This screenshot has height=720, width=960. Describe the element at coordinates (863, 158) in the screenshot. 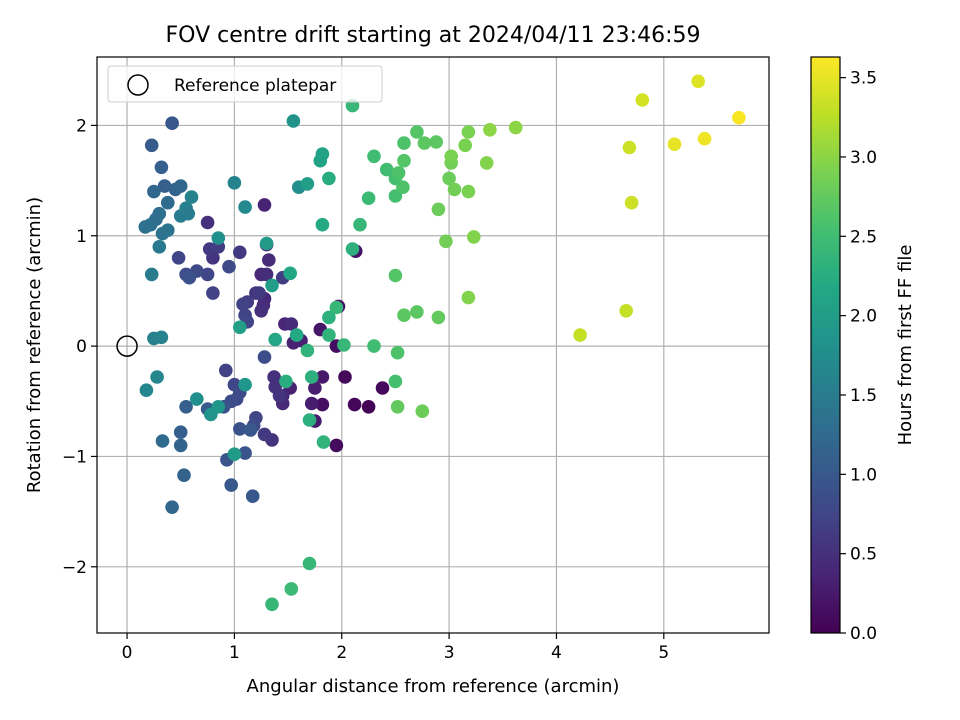

I see `colorbar-tick-label: 3.0` at that location.